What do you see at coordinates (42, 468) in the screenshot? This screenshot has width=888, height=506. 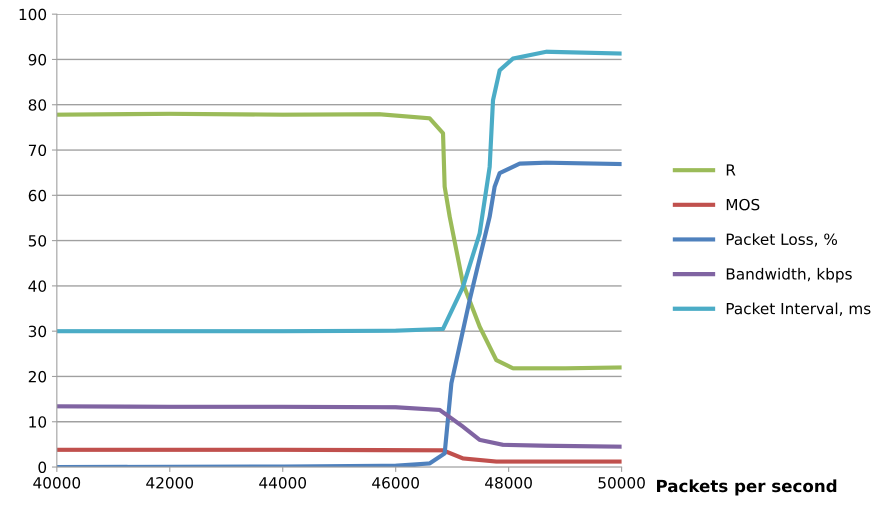 I see `y-tick-label: 0` at bounding box center [42, 468].